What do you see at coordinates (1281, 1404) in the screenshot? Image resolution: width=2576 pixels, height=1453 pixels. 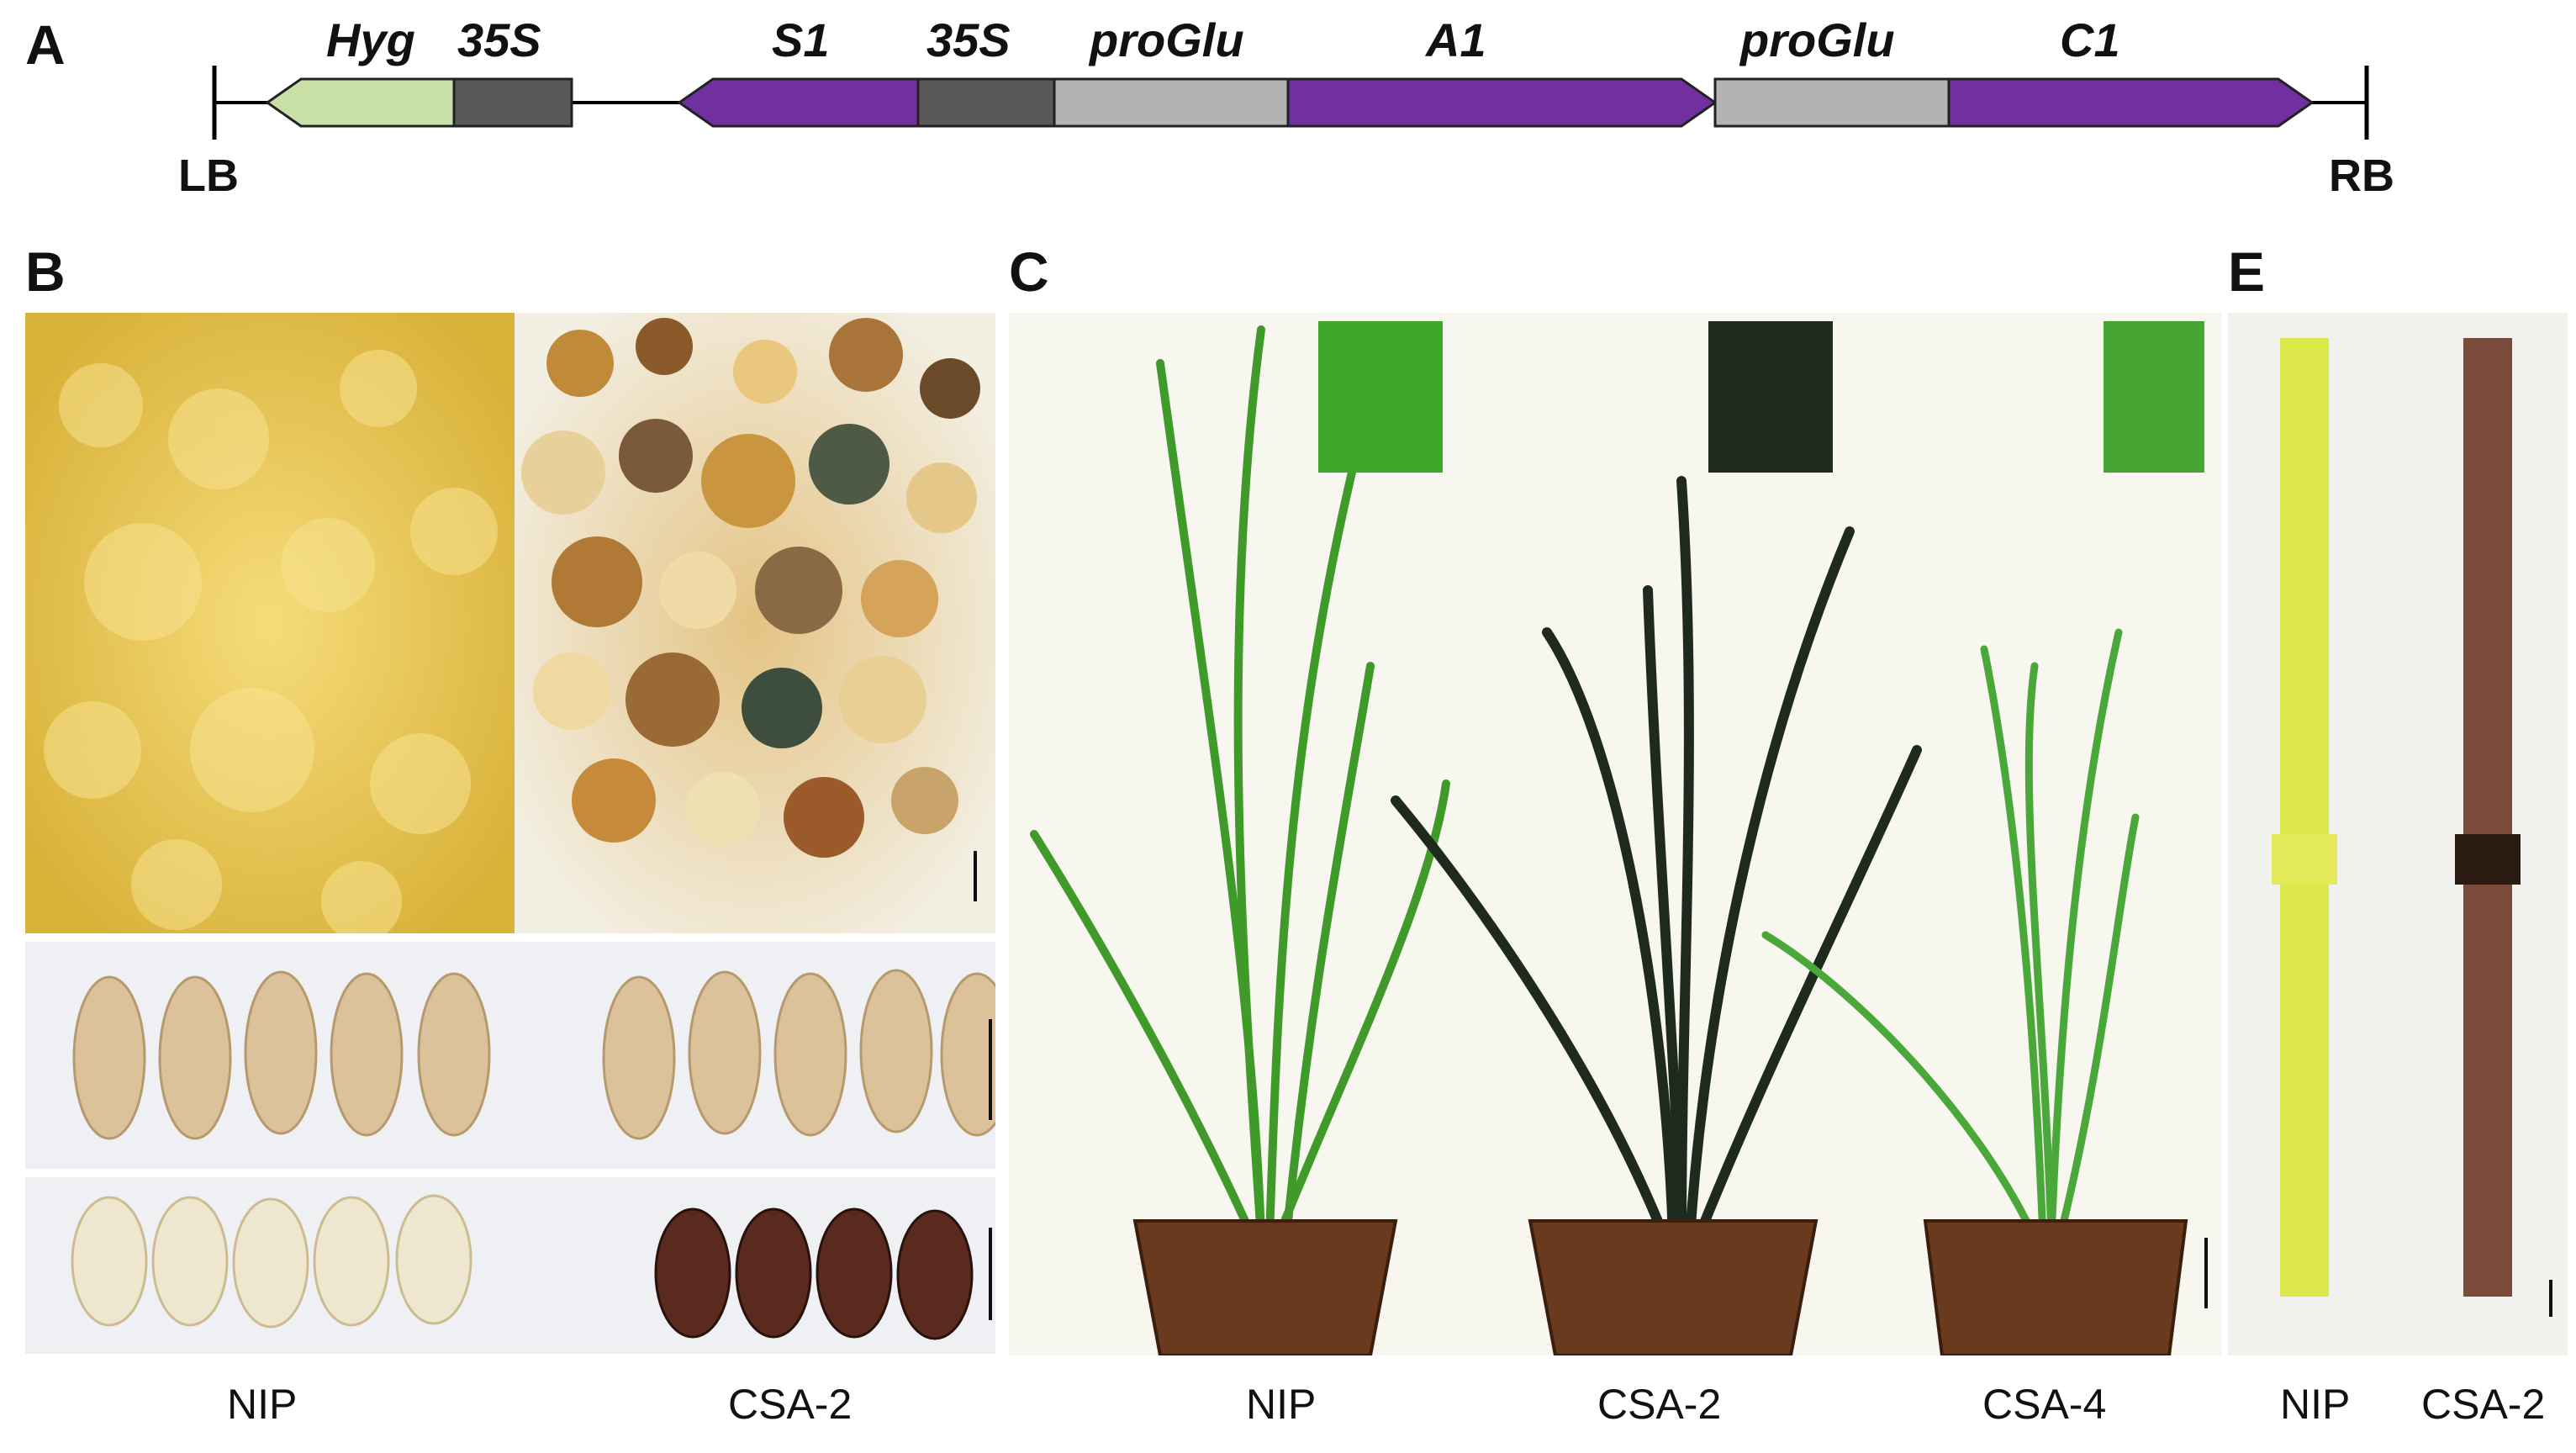 I see `caption-nip-c: NIP` at bounding box center [1281, 1404].